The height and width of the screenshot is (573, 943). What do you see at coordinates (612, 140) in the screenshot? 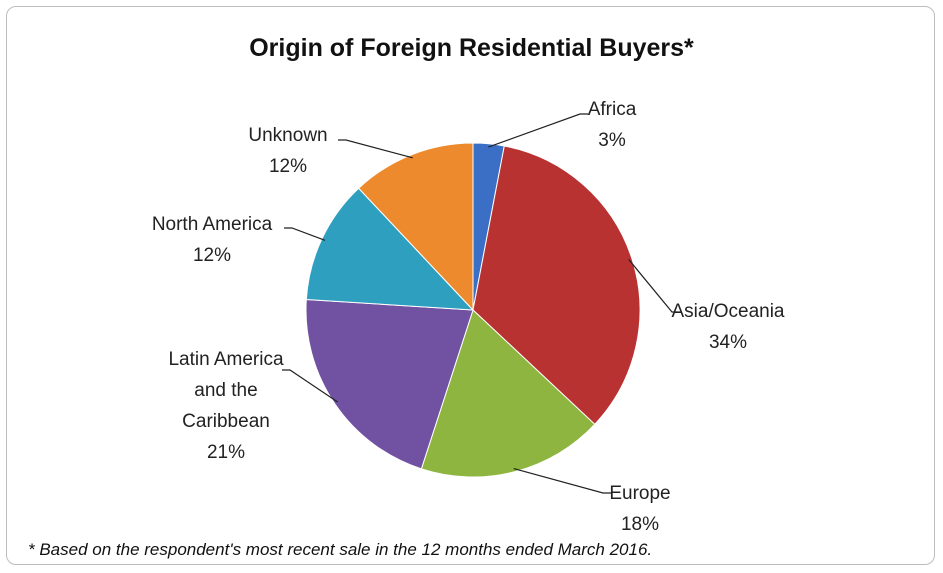
I see `slice-value-label: 3%` at bounding box center [612, 140].